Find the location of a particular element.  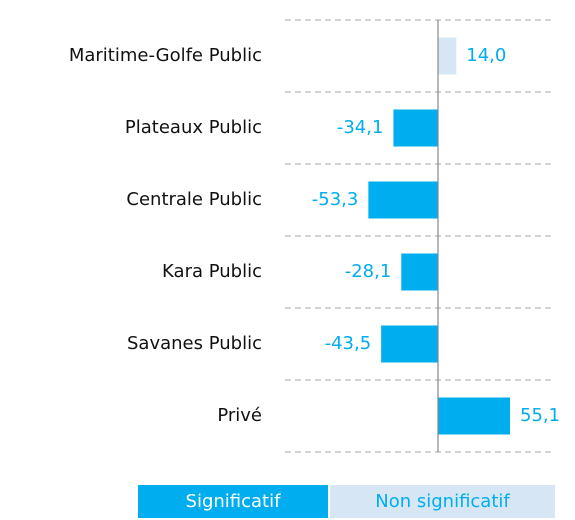

value-label: -53,3 is located at coordinates (335, 199).